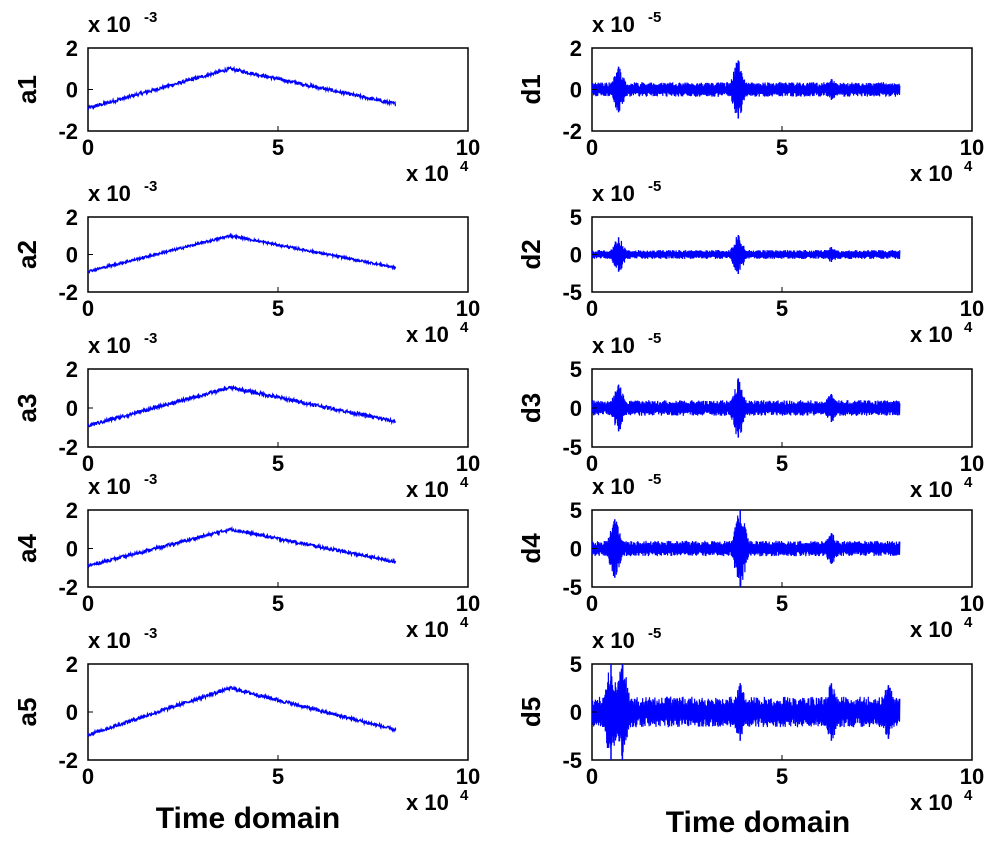  What do you see at coordinates (531, 89) in the screenshot?
I see `y-axis-label: d1` at bounding box center [531, 89].